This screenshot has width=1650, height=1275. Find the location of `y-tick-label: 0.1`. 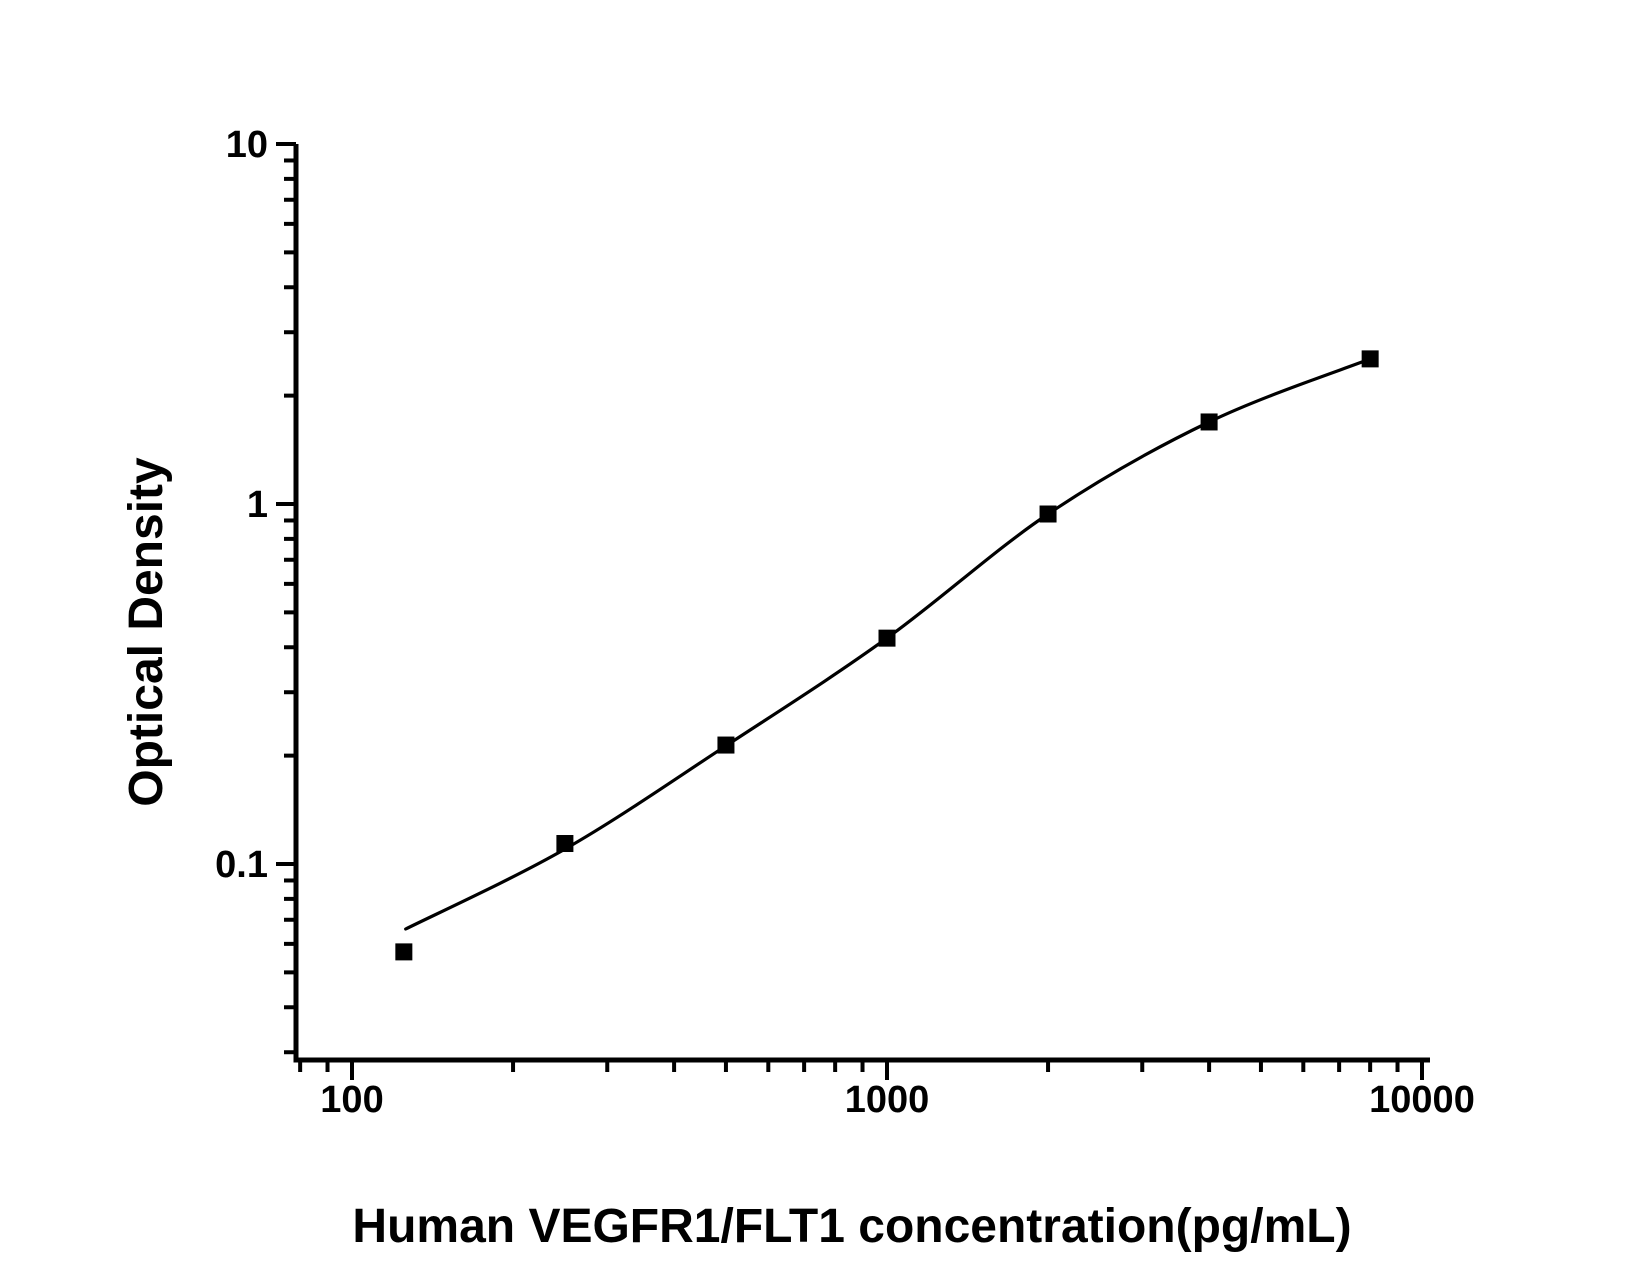

y-tick-label: 0.1 is located at coordinates (241, 865).